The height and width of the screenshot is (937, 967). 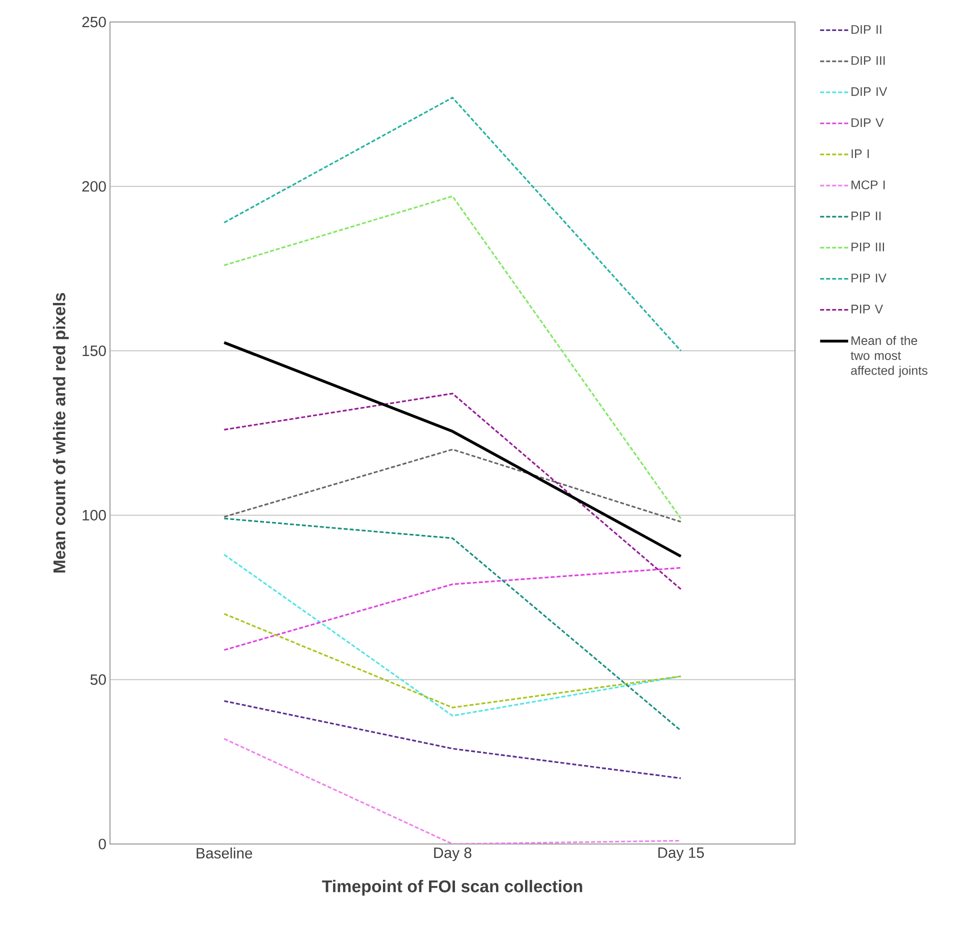 I want to click on legend-label: DIP IV, so click(x=870, y=91).